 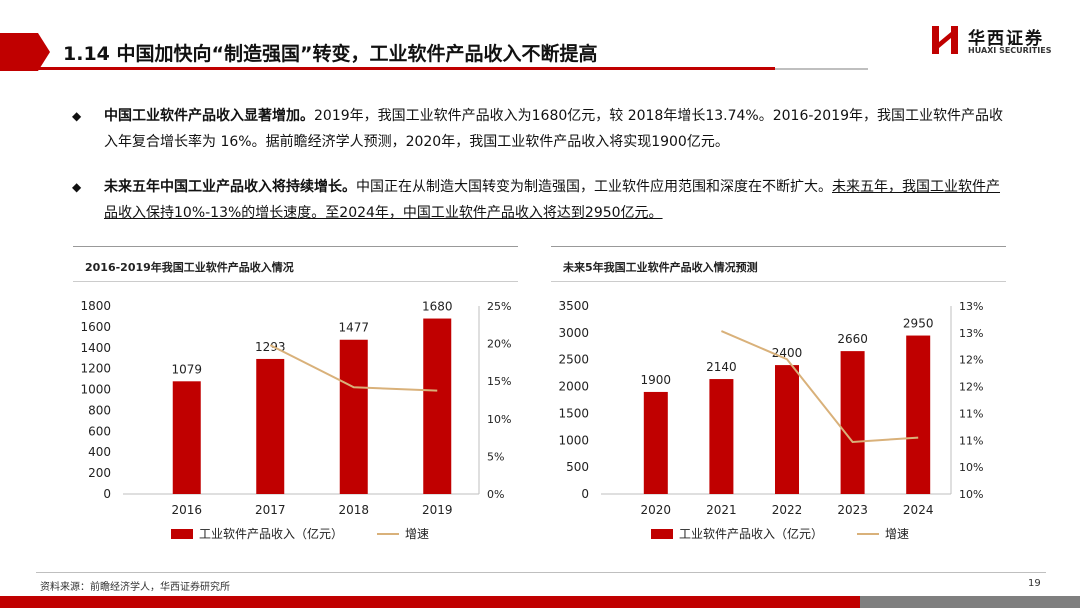 I want to click on x-tick-label: 2017, so click(x=270, y=510).